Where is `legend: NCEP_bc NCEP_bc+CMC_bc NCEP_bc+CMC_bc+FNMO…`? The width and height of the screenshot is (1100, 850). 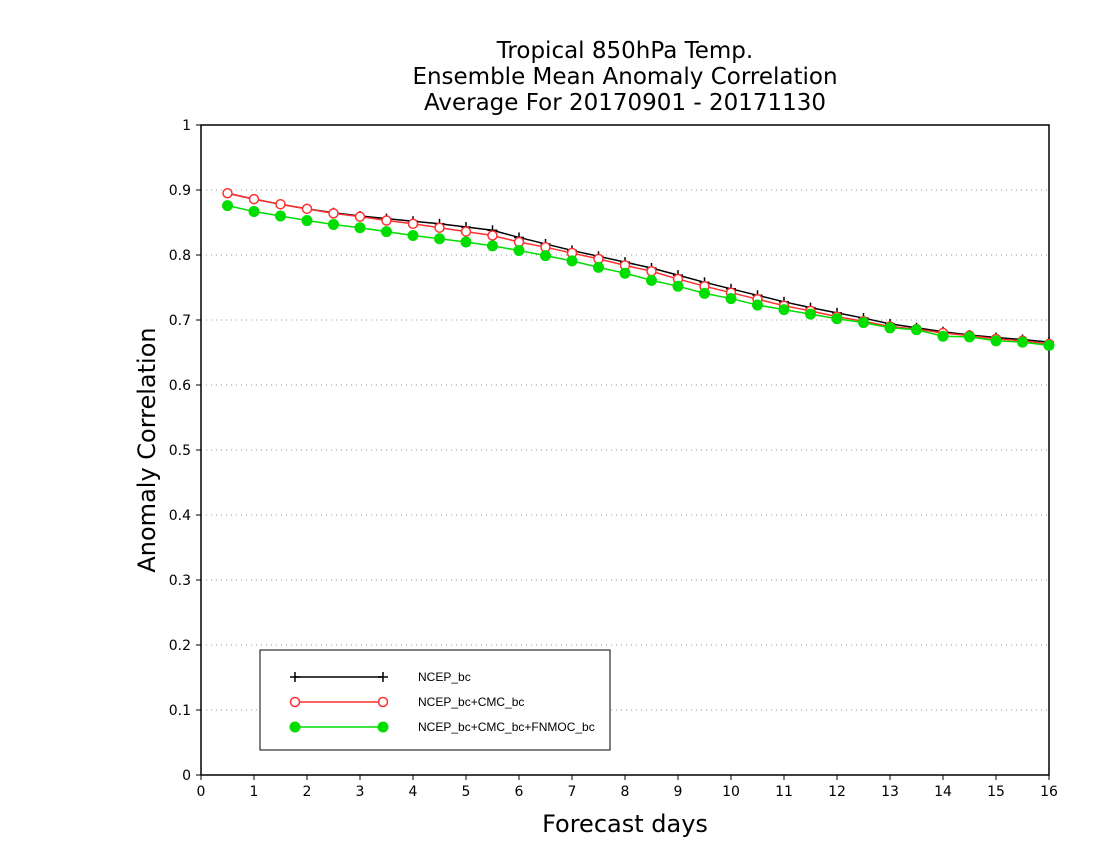 legend: NCEP_bc NCEP_bc+CMC_bc NCEP_bc+CMC_bc+FNMO… is located at coordinates (435, 700).